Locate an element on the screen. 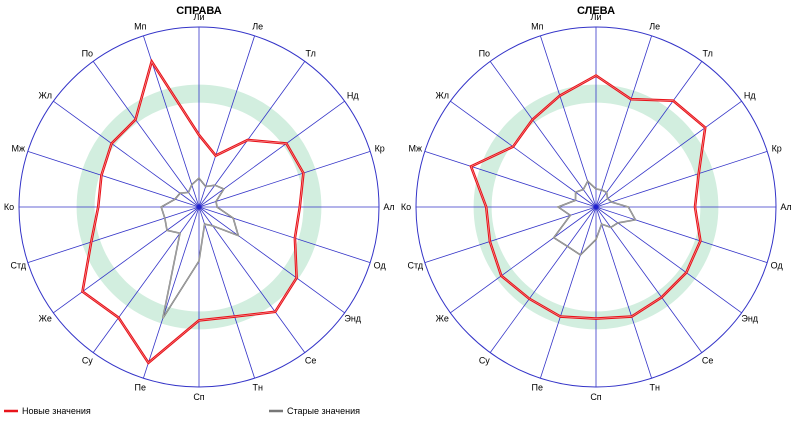 This screenshot has width=800, height=421. series-old-line is located at coordinates (200, 248).